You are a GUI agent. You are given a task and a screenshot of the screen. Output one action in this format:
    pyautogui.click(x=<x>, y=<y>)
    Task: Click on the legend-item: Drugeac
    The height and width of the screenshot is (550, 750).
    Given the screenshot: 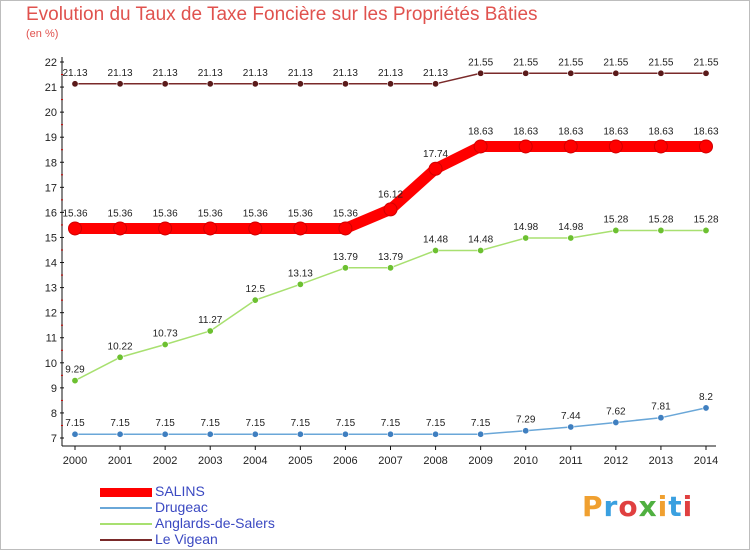 What is the action you would take?
    pyautogui.click(x=210, y=507)
    